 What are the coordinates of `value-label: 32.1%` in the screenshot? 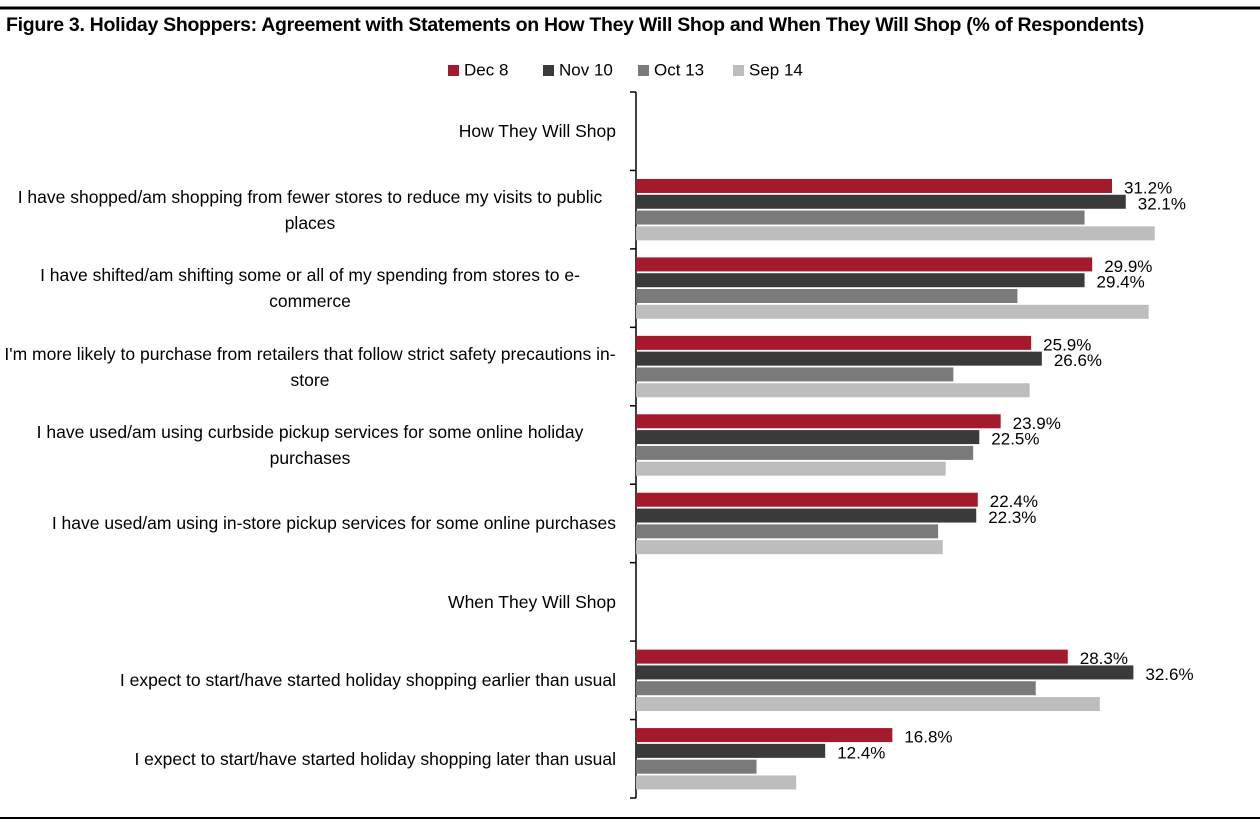 It's located at (1162, 203).